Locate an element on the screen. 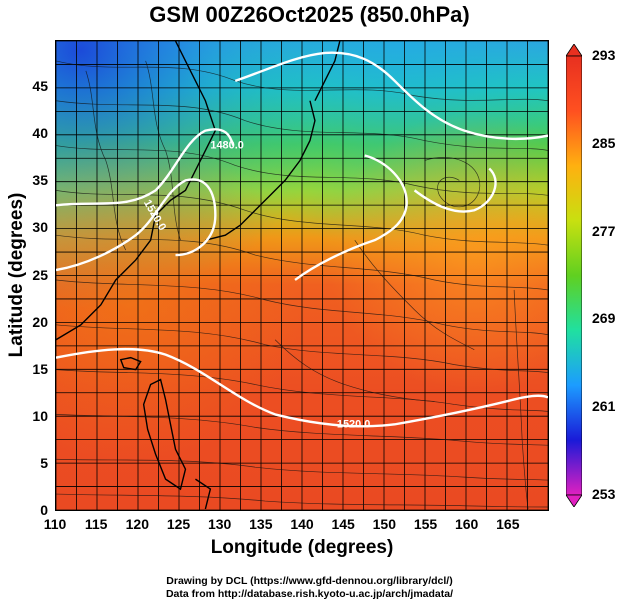 The width and height of the screenshot is (619, 605). x-tick-label: 150 is located at coordinates (384, 524).